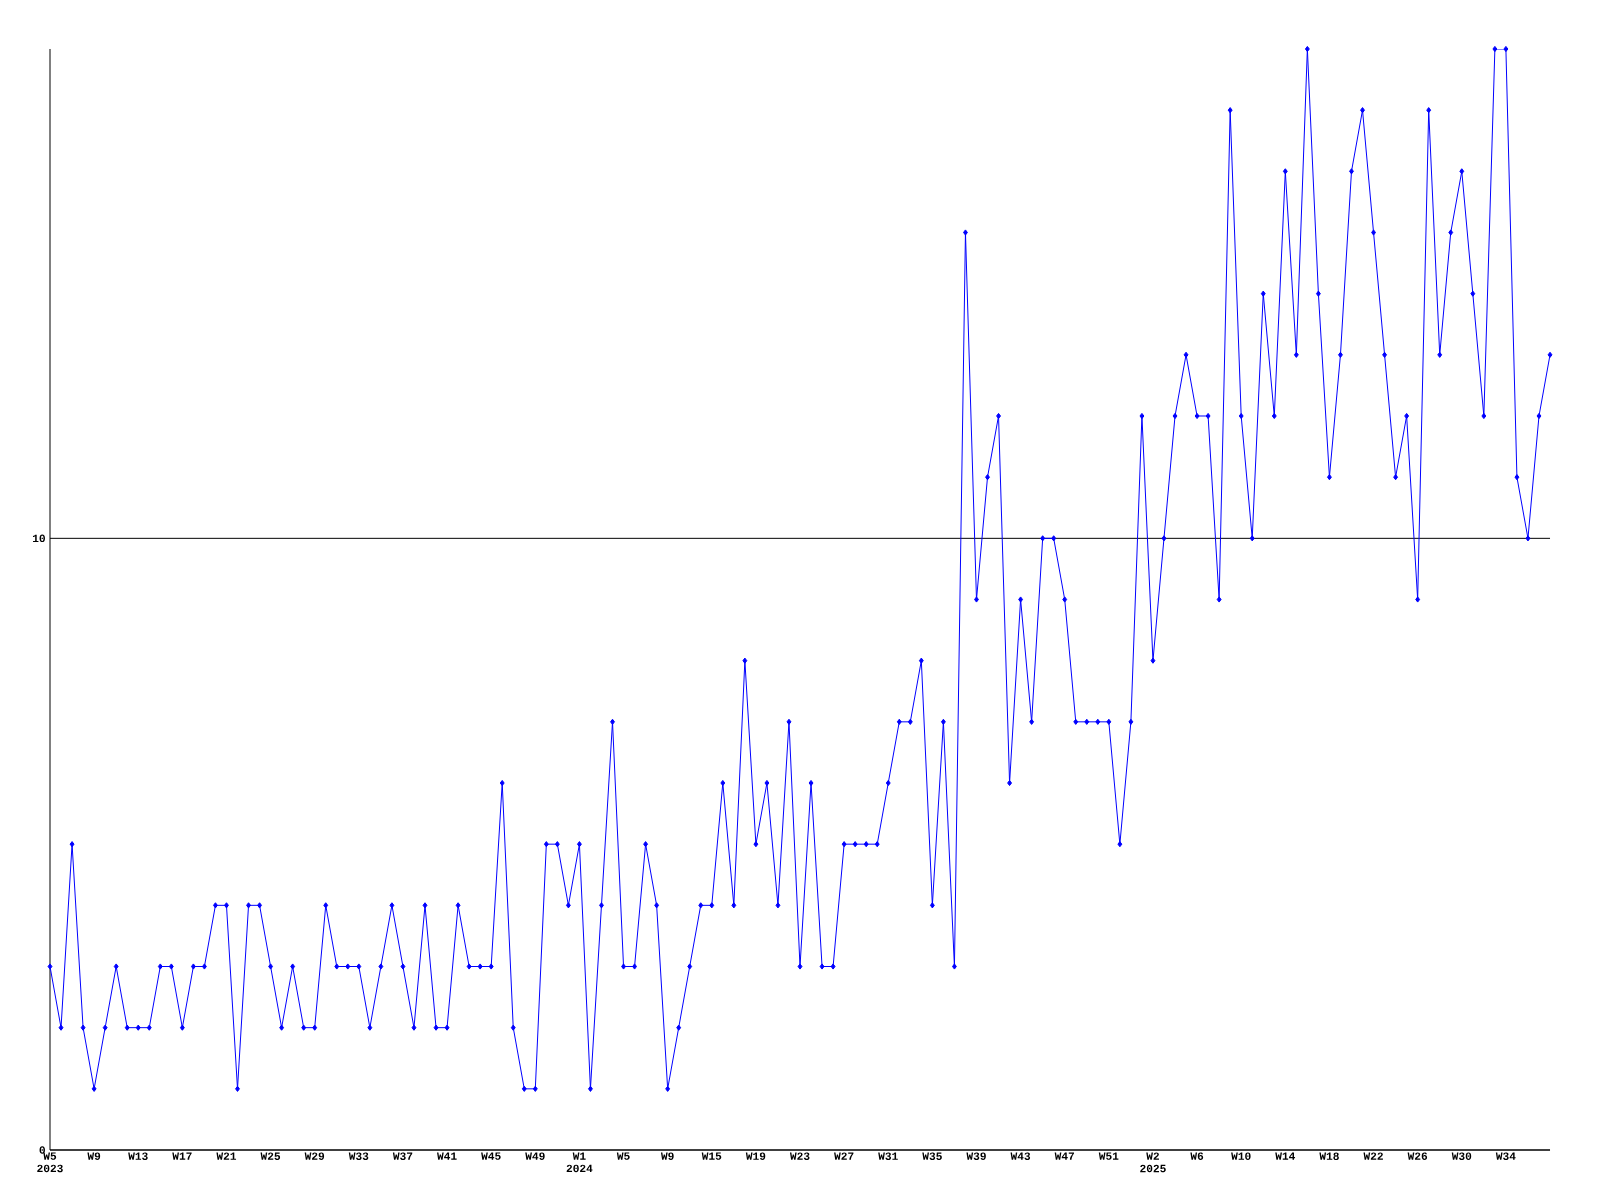 This screenshot has height=1200, width=1600. What do you see at coordinates (1461, 1156) in the screenshot?
I see `x-tick-label: W30` at bounding box center [1461, 1156].